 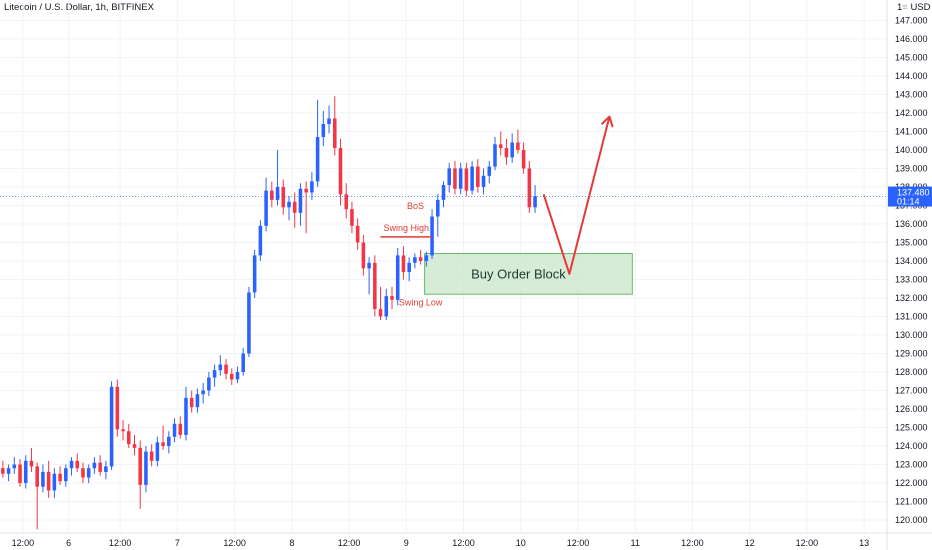 What do you see at coordinates (68, 543) in the screenshot?
I see `x-tick-label: 6` at bounding box center [68, 543].